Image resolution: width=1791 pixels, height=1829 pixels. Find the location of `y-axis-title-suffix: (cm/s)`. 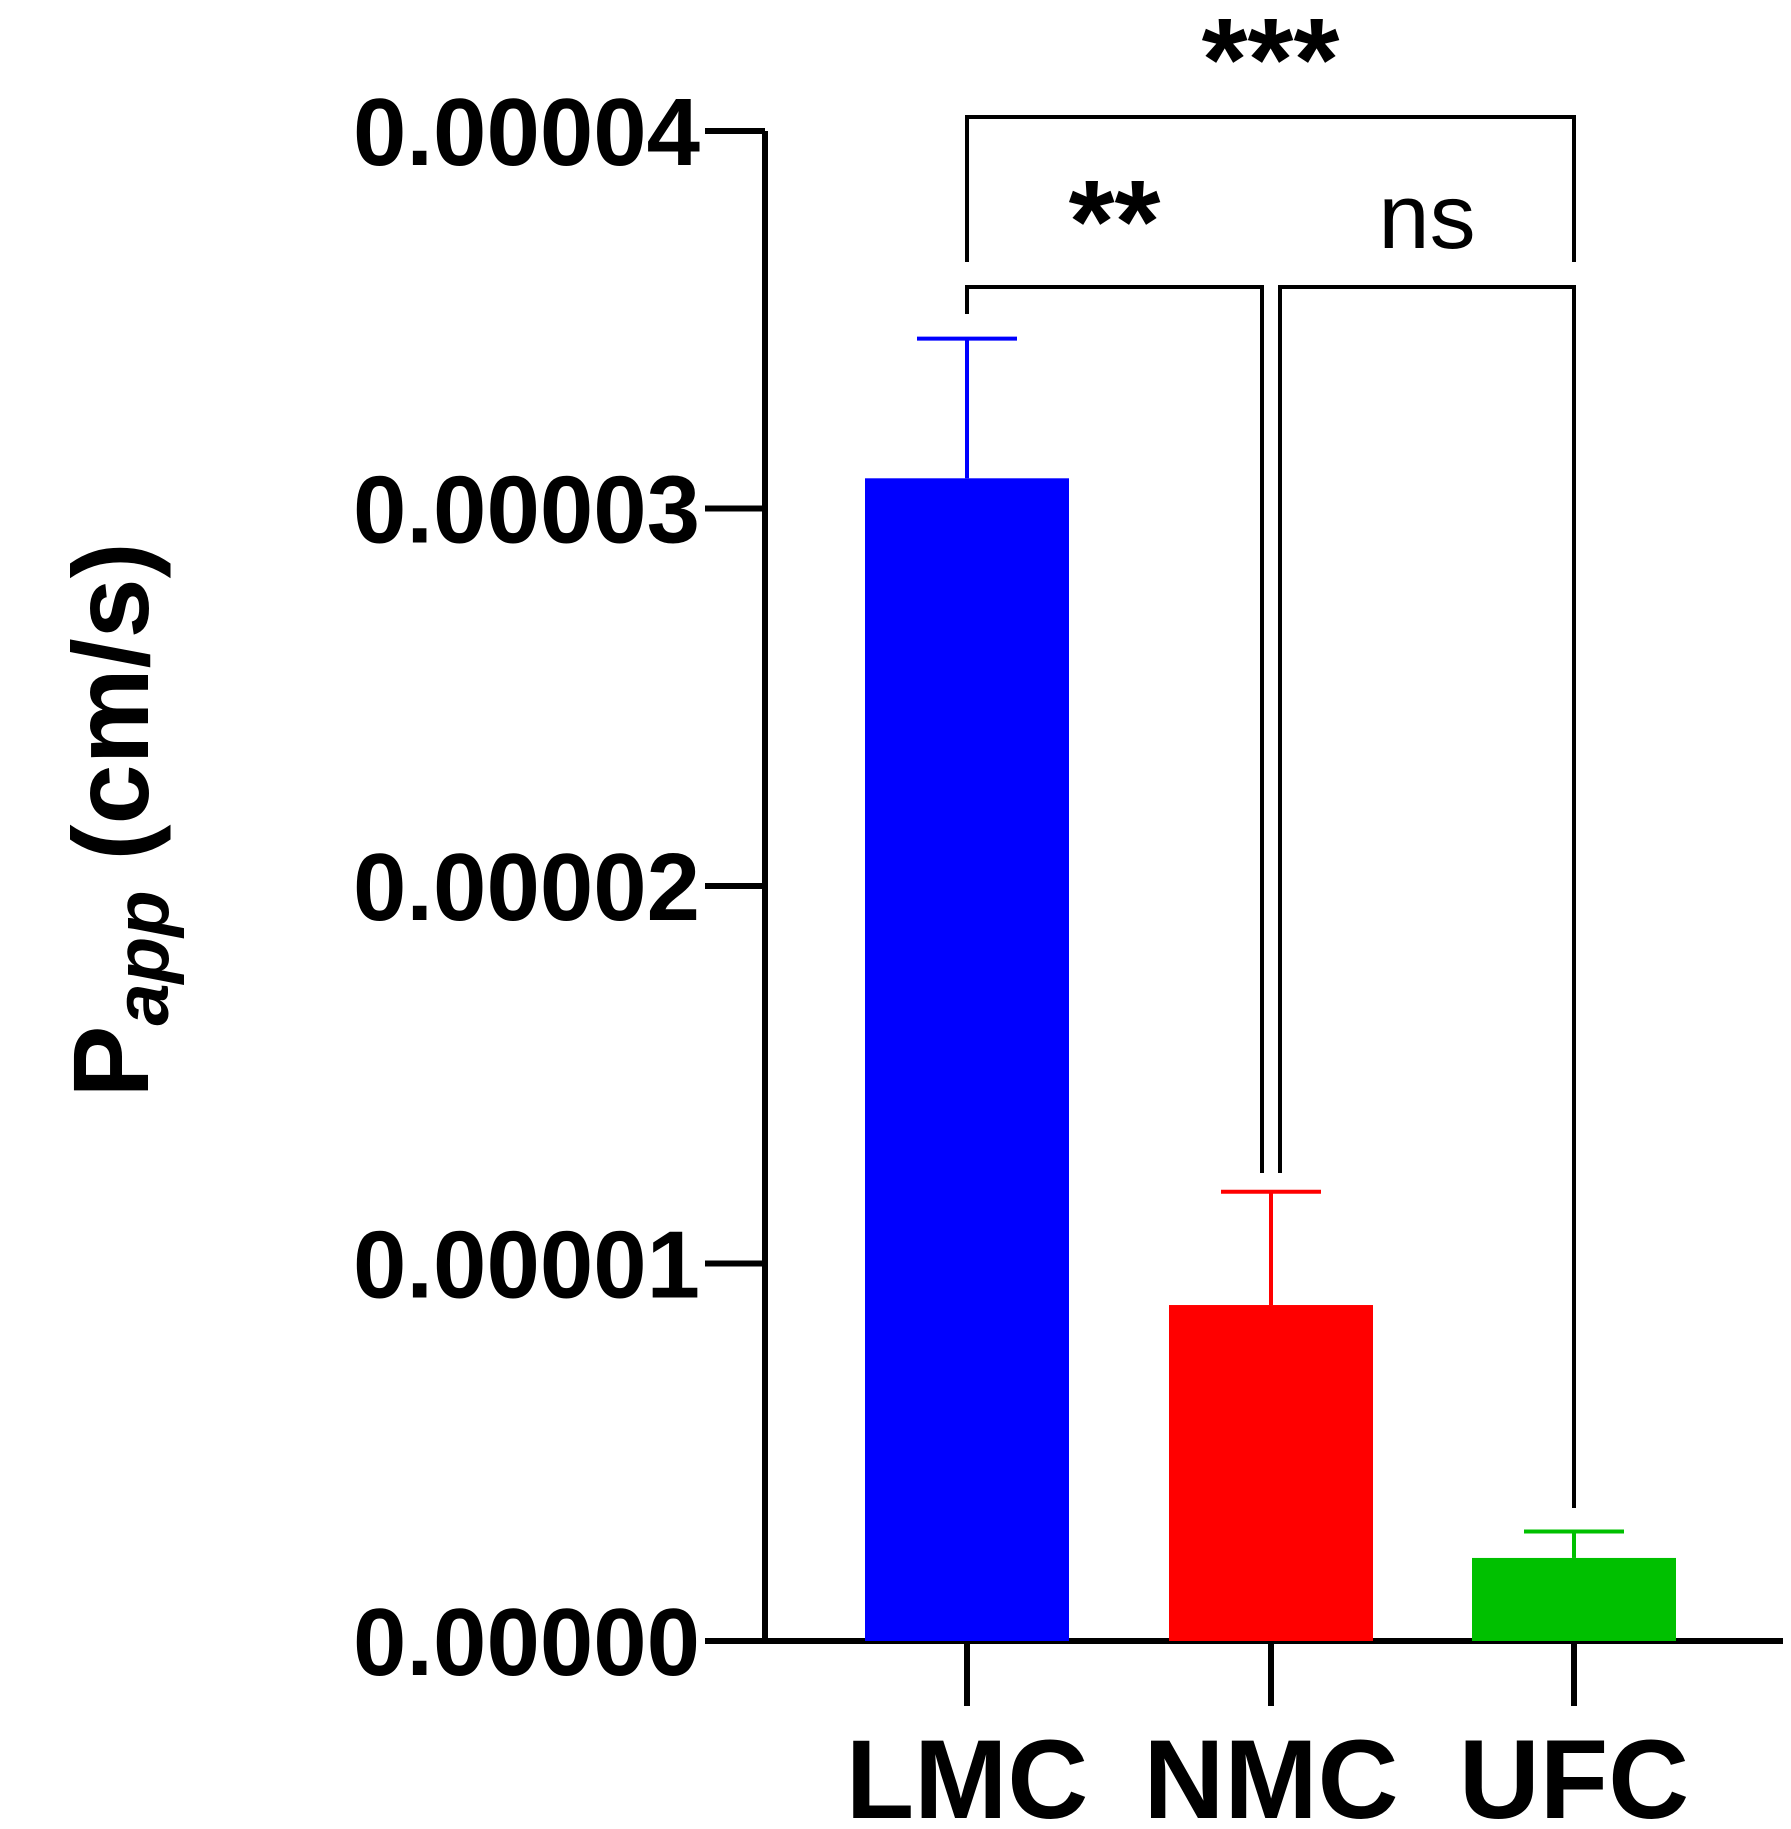

y-axis-title-suffix: (cm/s) is located at coordinates (110, 716).